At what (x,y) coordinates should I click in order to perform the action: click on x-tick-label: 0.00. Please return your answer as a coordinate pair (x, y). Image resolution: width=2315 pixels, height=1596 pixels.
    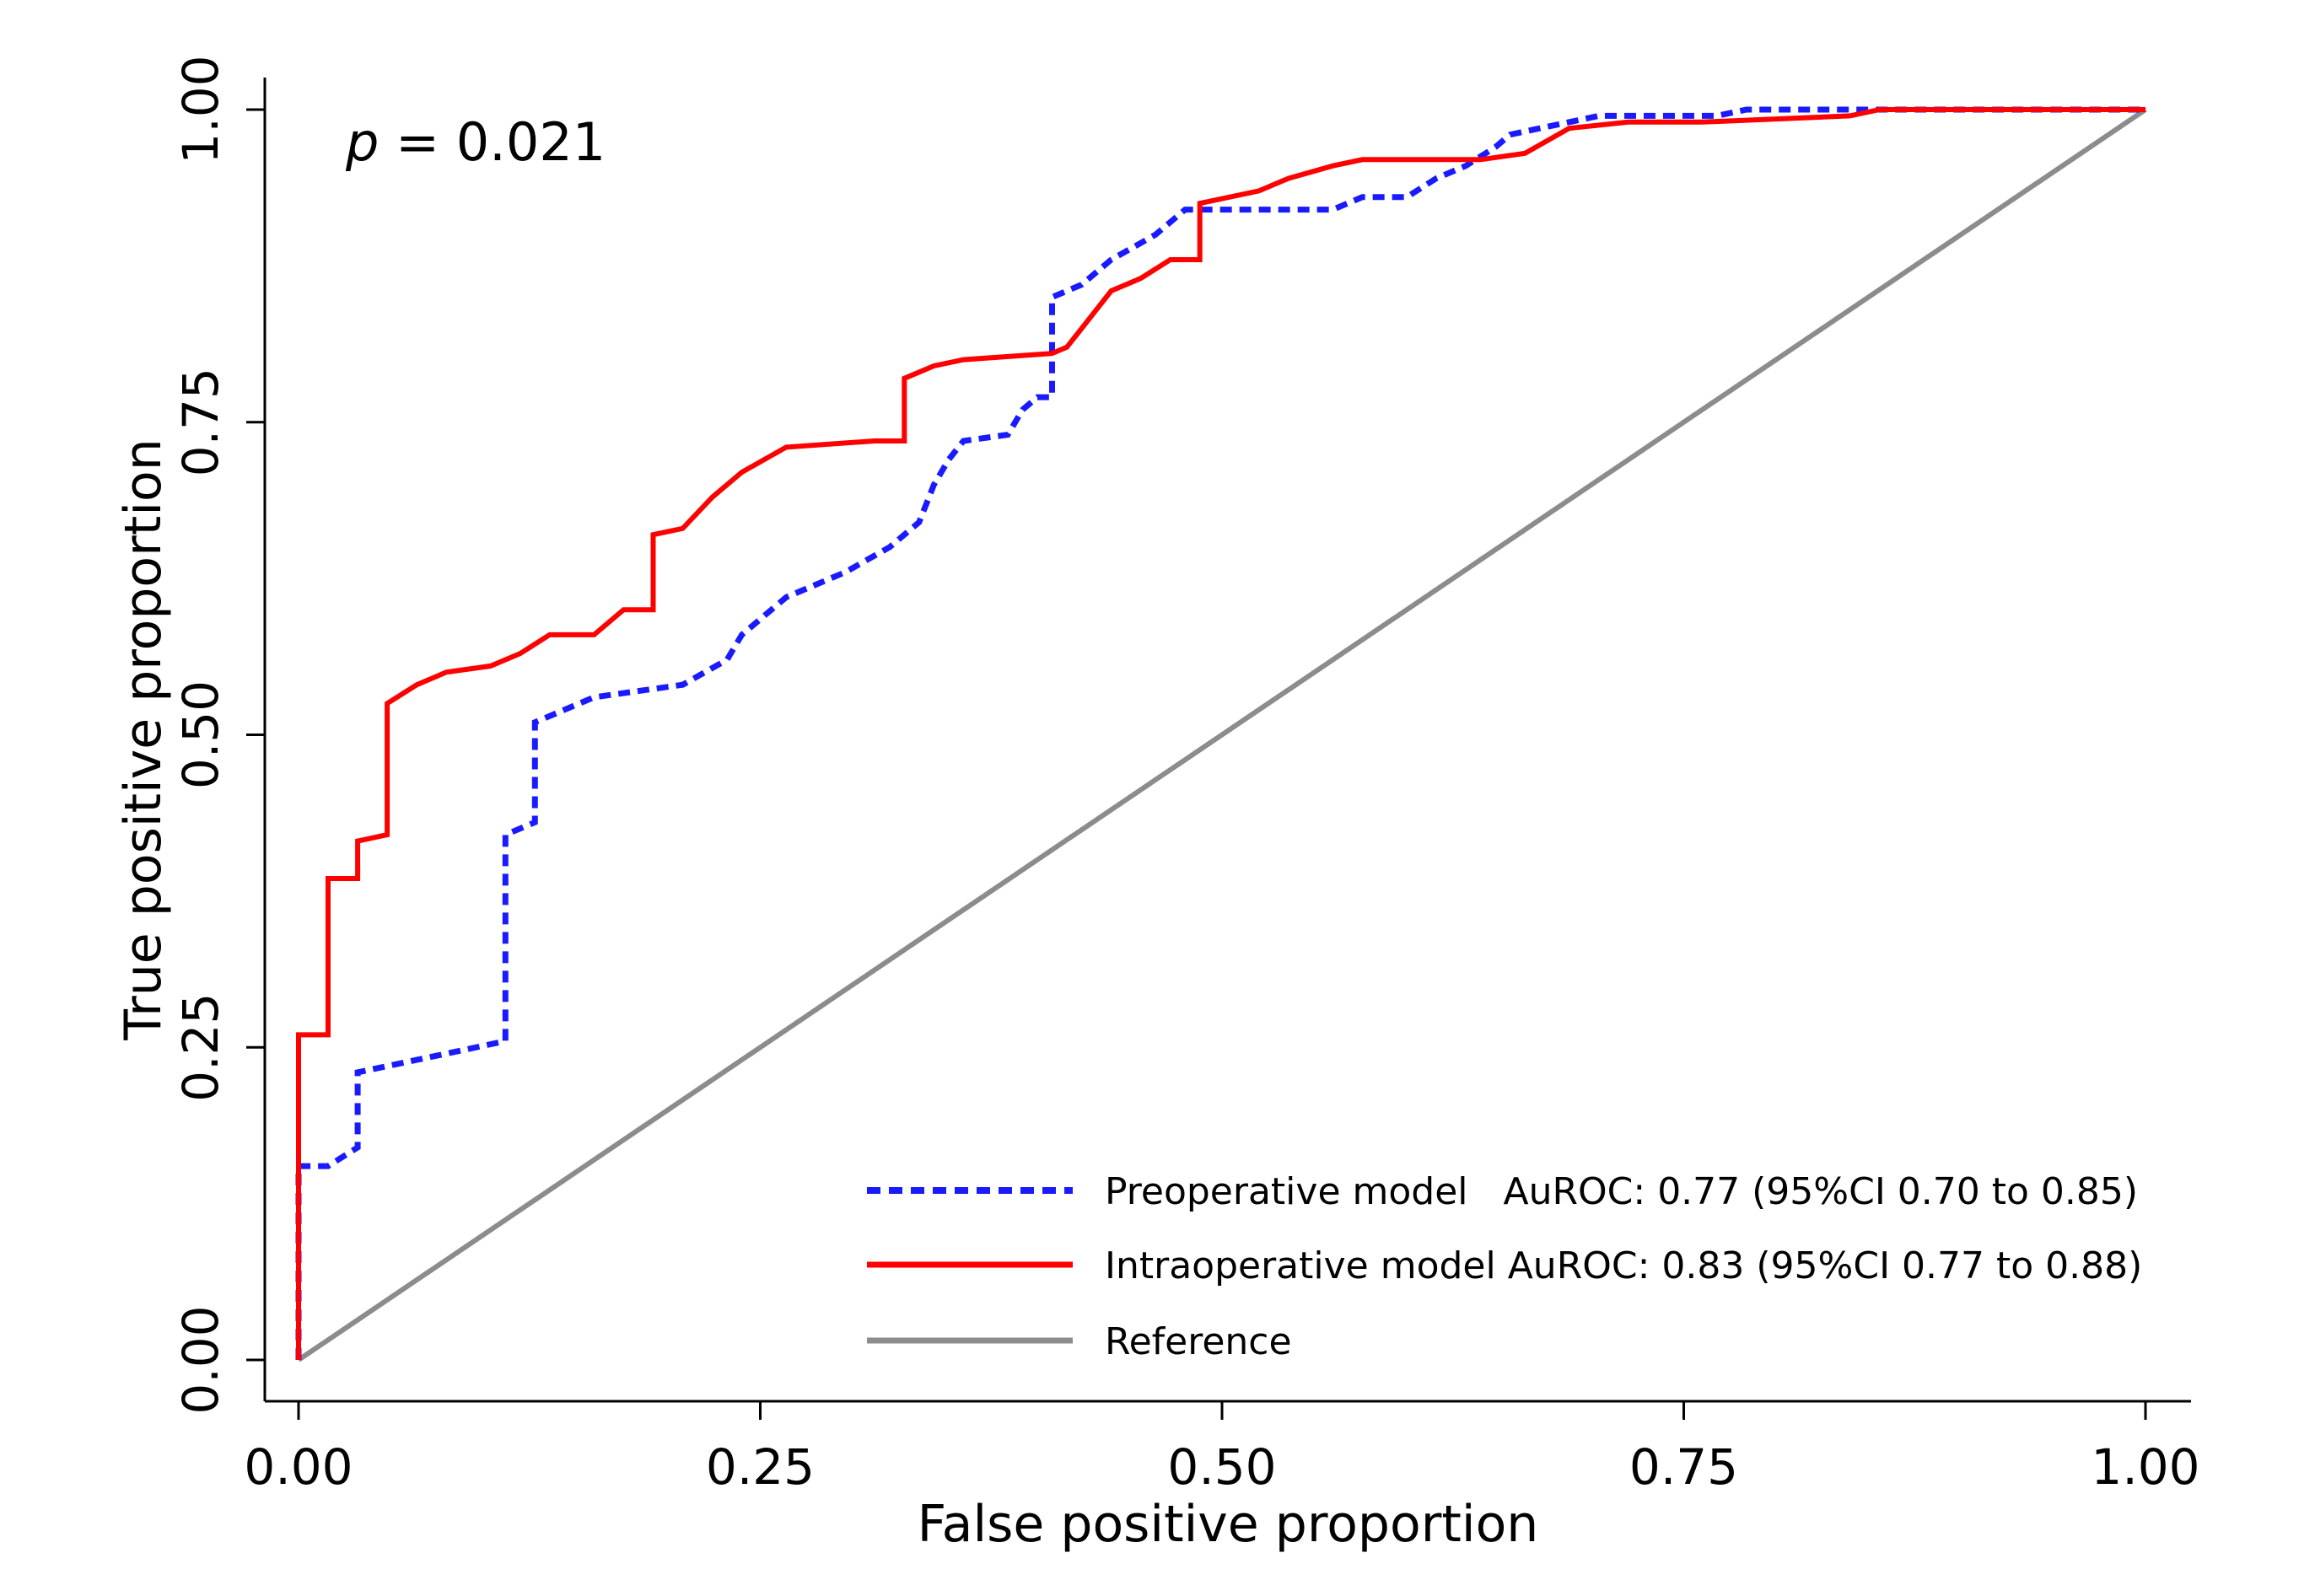
    Looking at the image, I should click on (298, 1467).